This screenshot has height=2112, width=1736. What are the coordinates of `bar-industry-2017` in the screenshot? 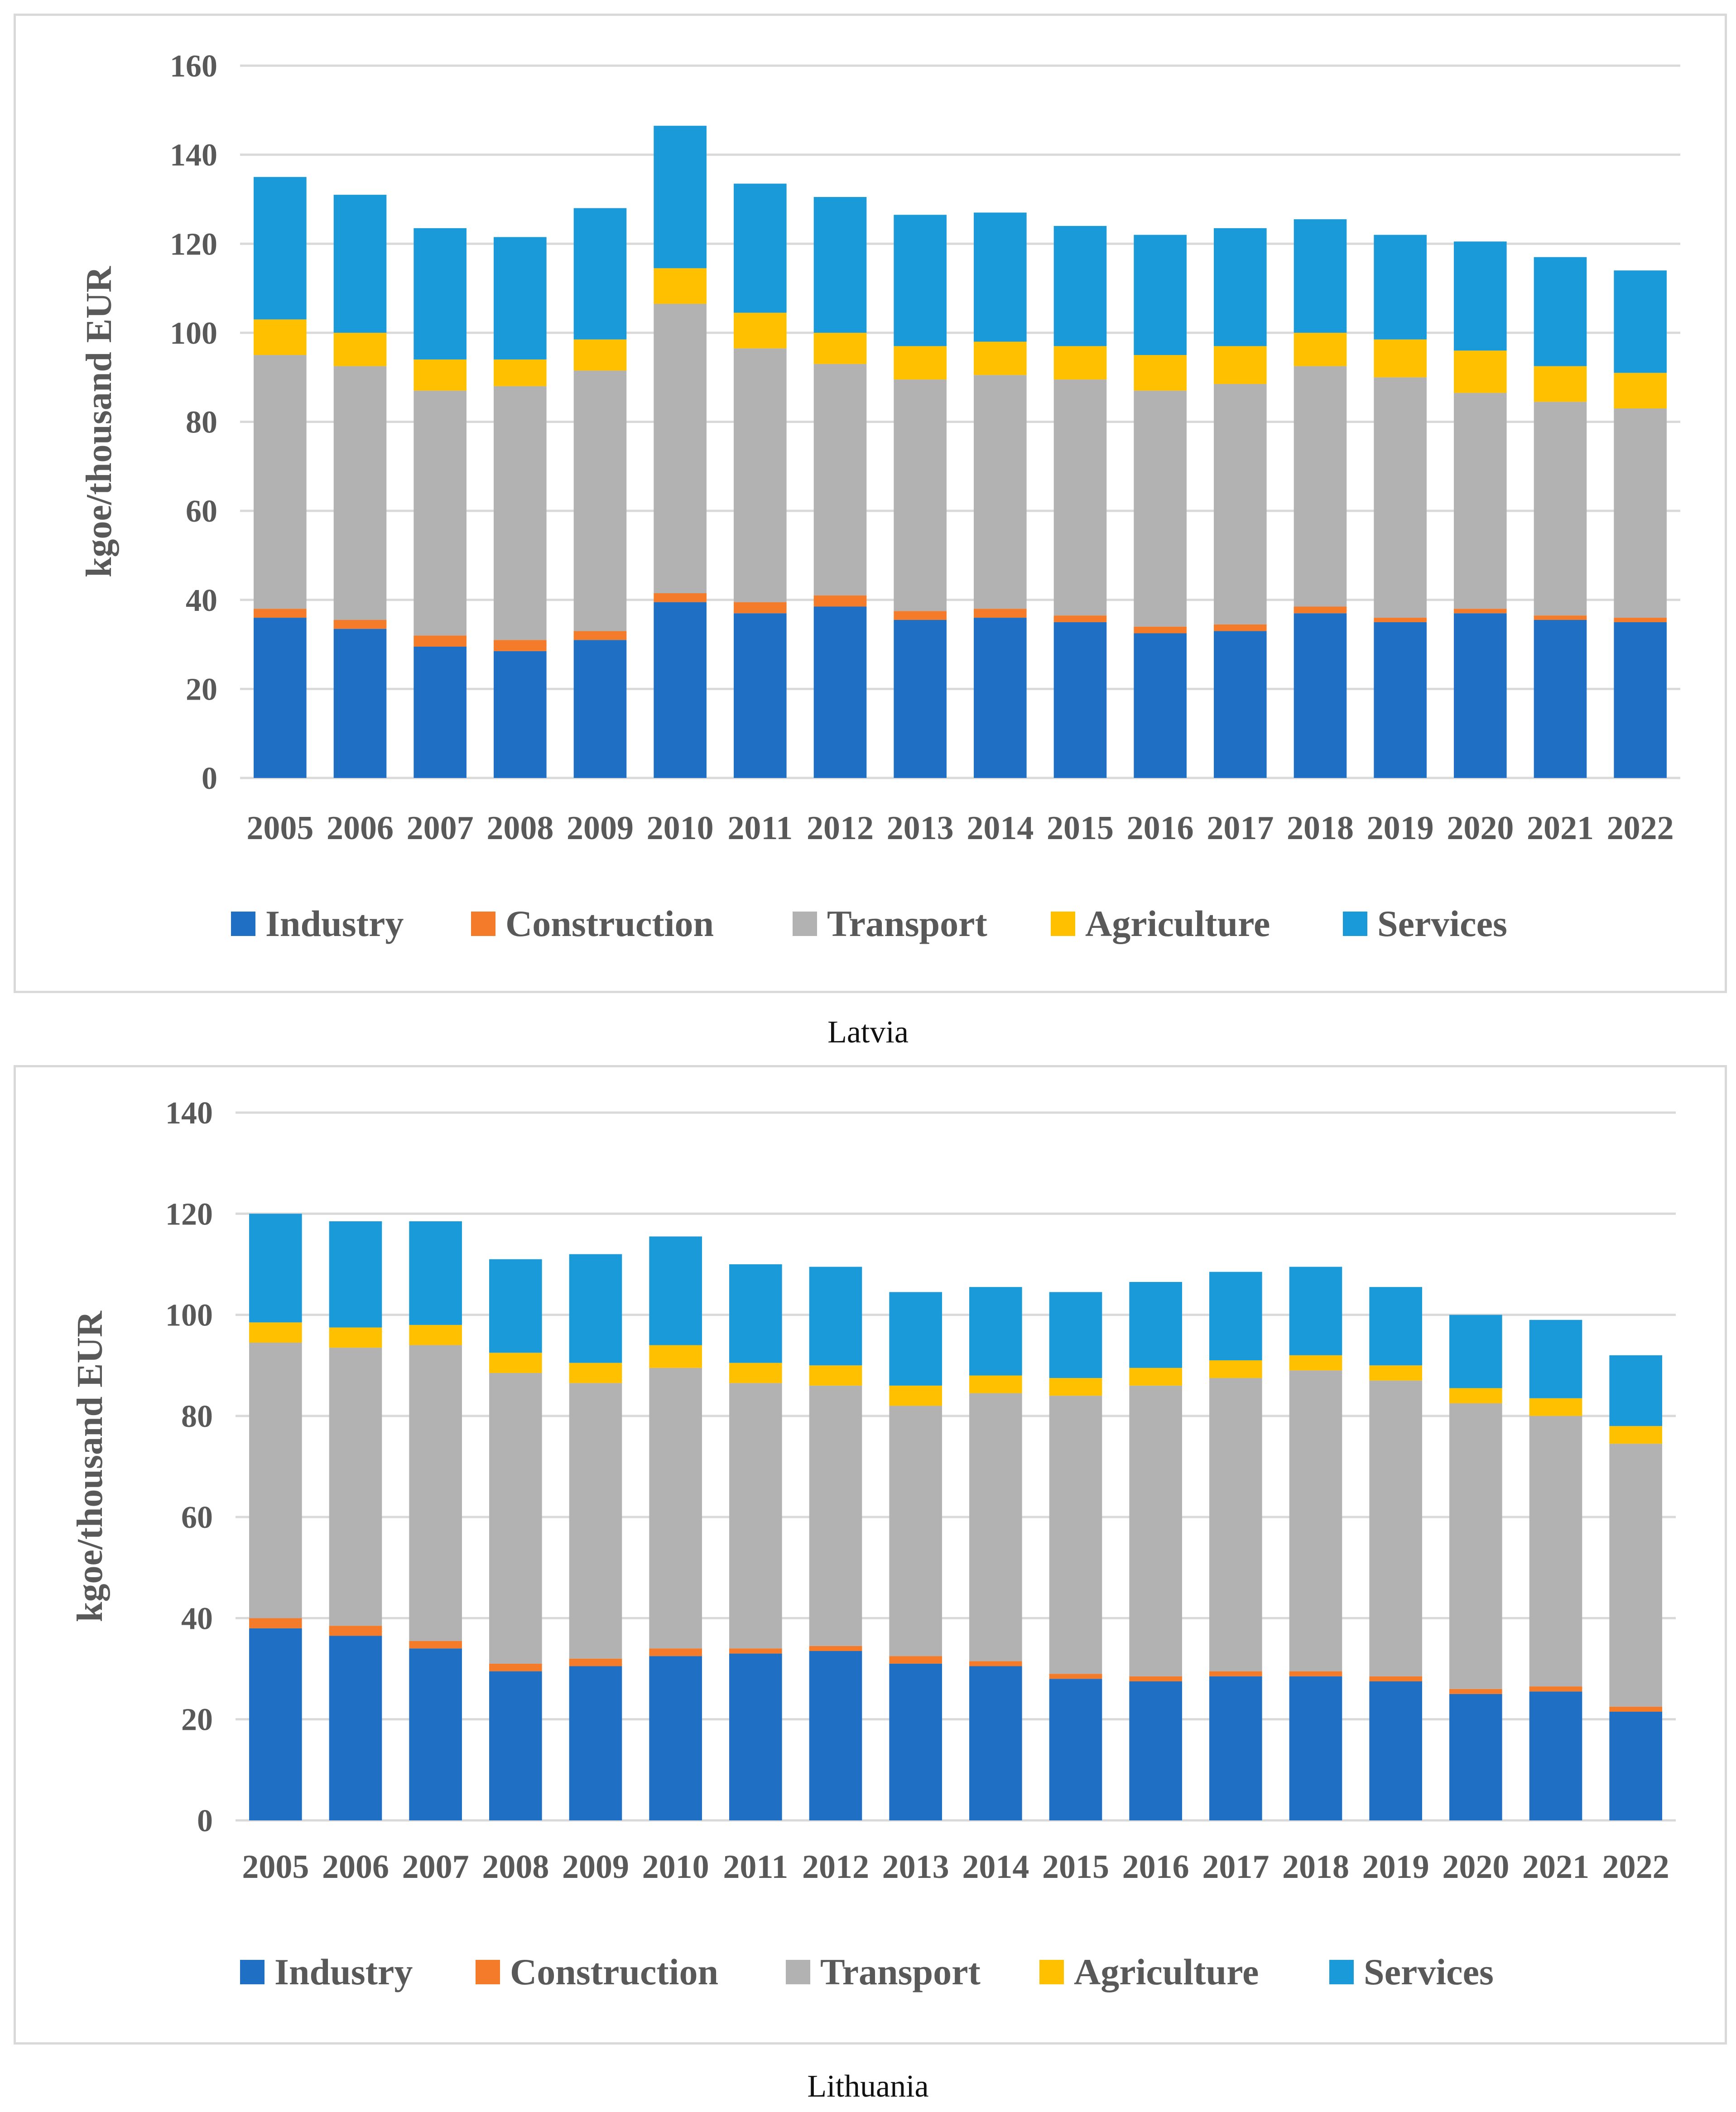 It's located at (1235, 1748).